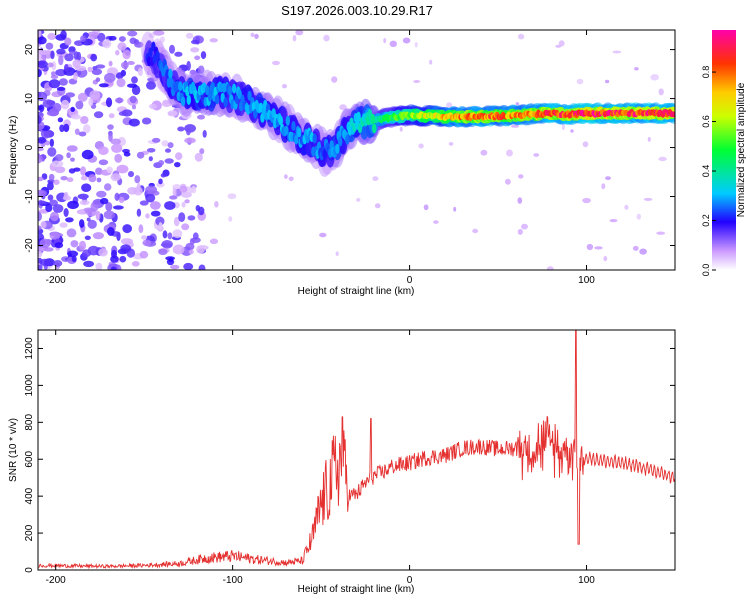  I want to click on y-tick-label: 800, so click(29, 422).